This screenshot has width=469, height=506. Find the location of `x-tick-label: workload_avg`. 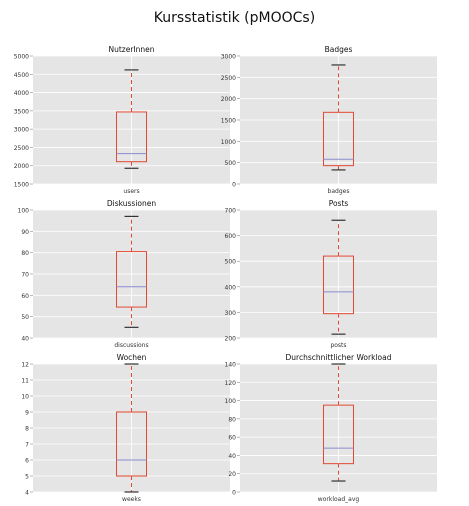

x-tick-label: workload_avg is located at coordinates (339, 499).